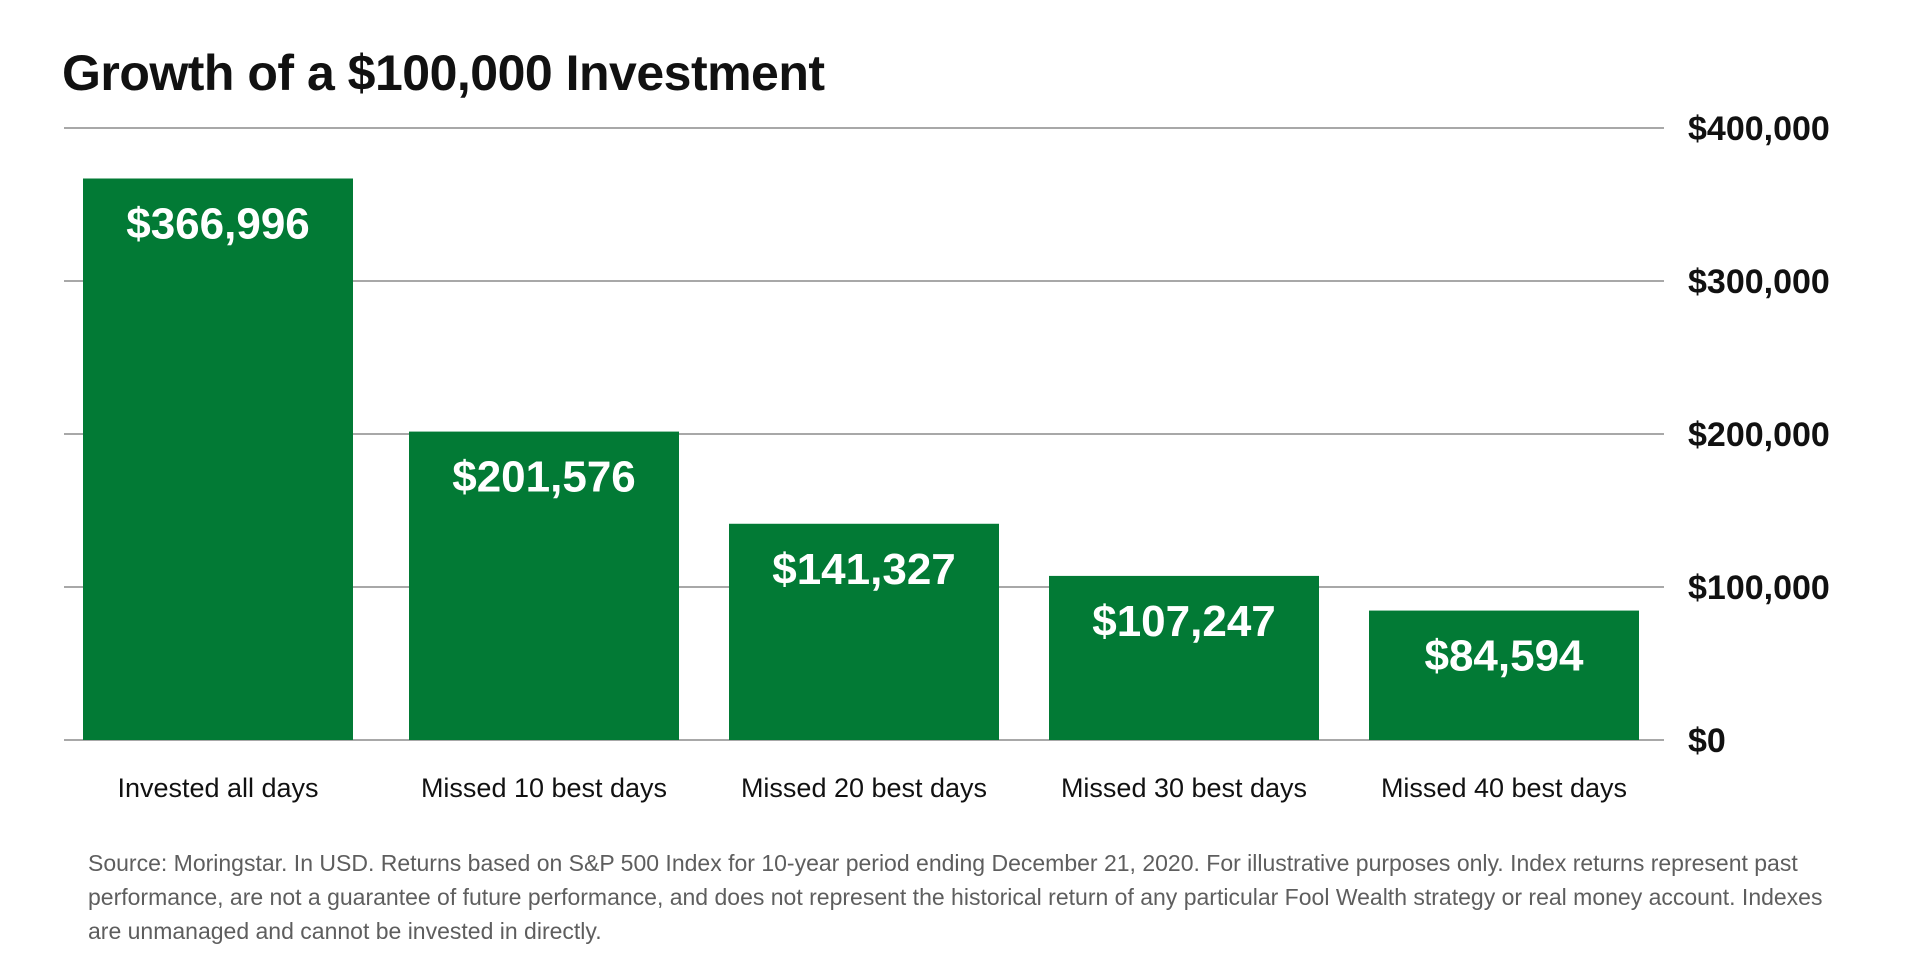  Describe the element at coordinates (864, 788) in the screenshot. I see `x-tick-label: Missed 20 best days` at that location.